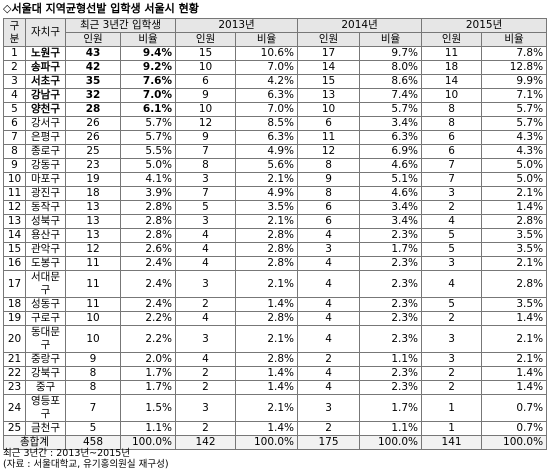 The width and height of the screenshot is (550, 471). I want to click on cell: 35, so click(93, 81).